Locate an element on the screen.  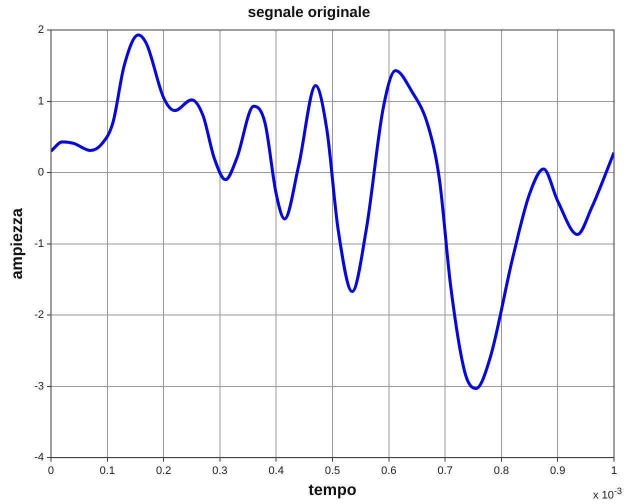
y-tick-label: -4 is located at coordinates (39, 458).